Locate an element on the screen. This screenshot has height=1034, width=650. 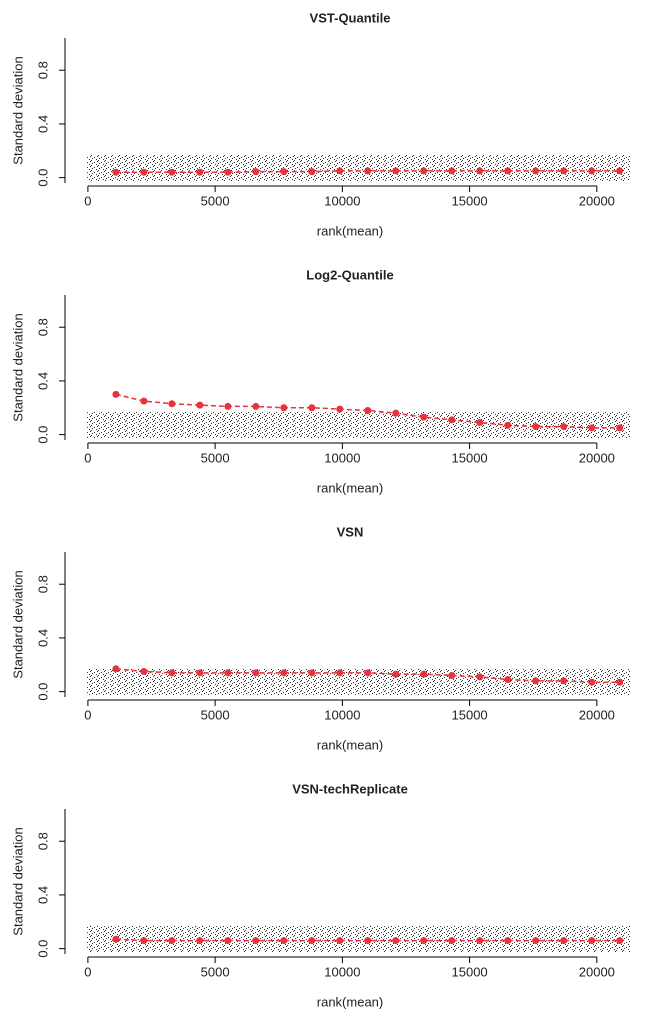
chart-title: VST-Quantile is located at coordinates (350, 17).